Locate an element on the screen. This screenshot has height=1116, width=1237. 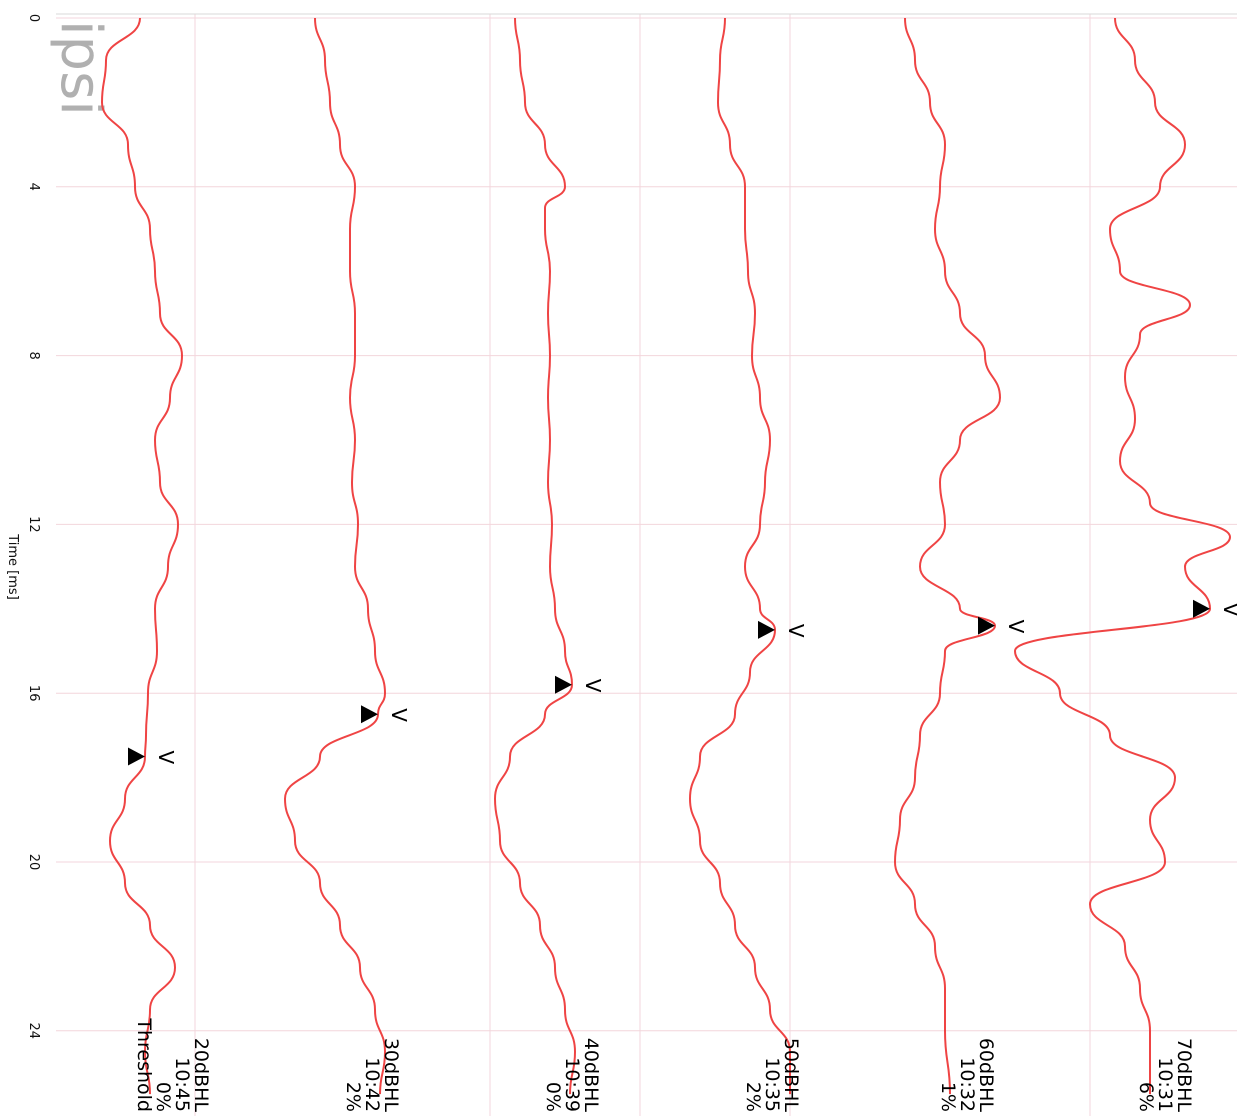
tick-label: 12 is located at coordinates (33, 524).